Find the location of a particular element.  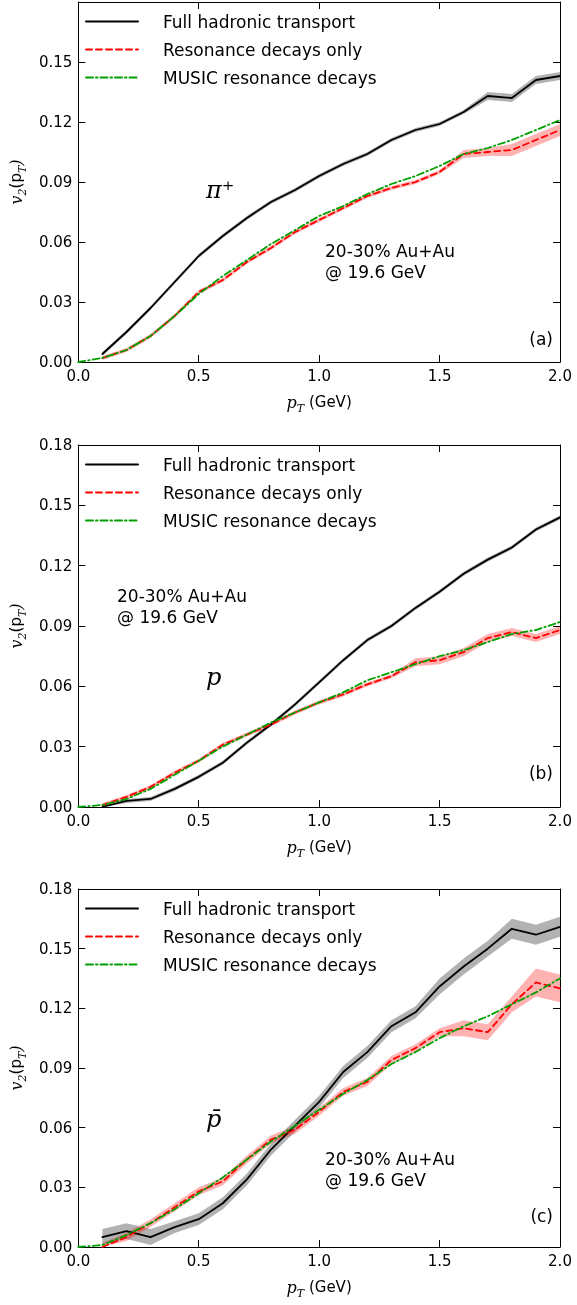

annotation: (c) is located at coordinates (542, 1215).